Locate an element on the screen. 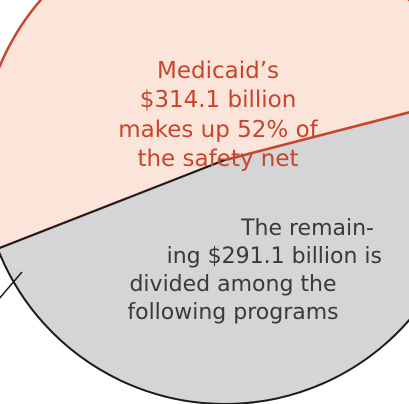 The height and width of the screenshot is (404, 409). medicaid-label-line-2: $314.1 billion is located at coordinates (218, 100).